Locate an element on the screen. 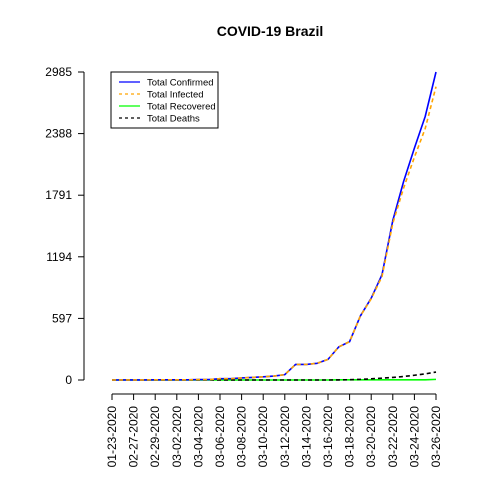 This screenshot has height=480, width=480. x-tick-label: 01-23-2020 is located at coordinates (112, 437).